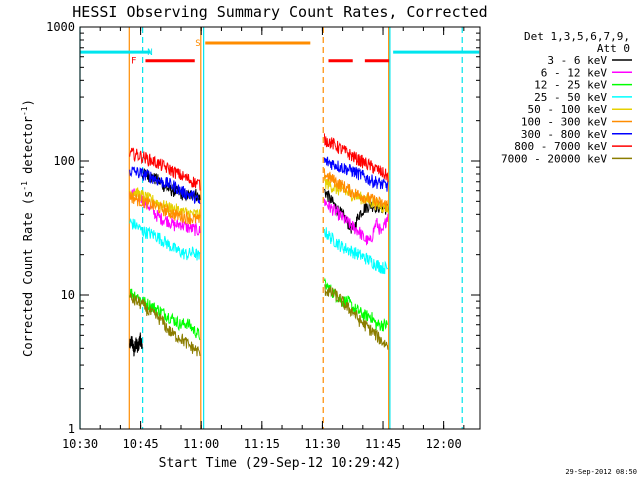 This screenshot has height=480, width=640. What do you see at coordinates (68, 295) in the screenshot?
I see `y-tick-label-1: 10` at bounding box center [68, 295].